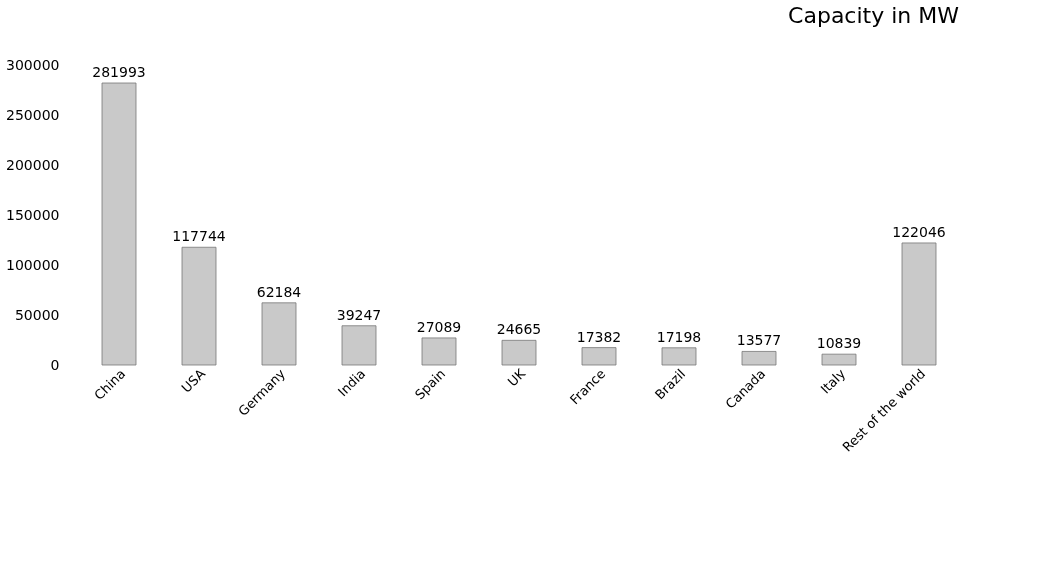 The width and height of the screenshot is (1053, 566). Describe the element at coordinates (516, 377) in the screenshot. I see `x-tick-label: UK` at that location.